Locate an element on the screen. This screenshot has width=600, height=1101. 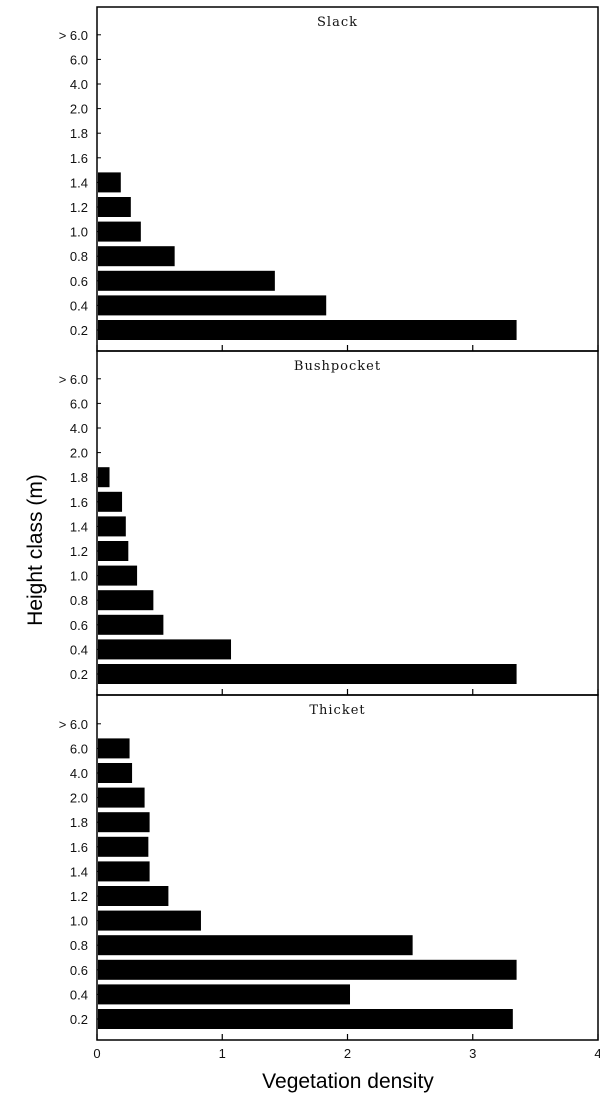
x-axis: 0 1 2 3 4 is located at coordinates (346, 1053).